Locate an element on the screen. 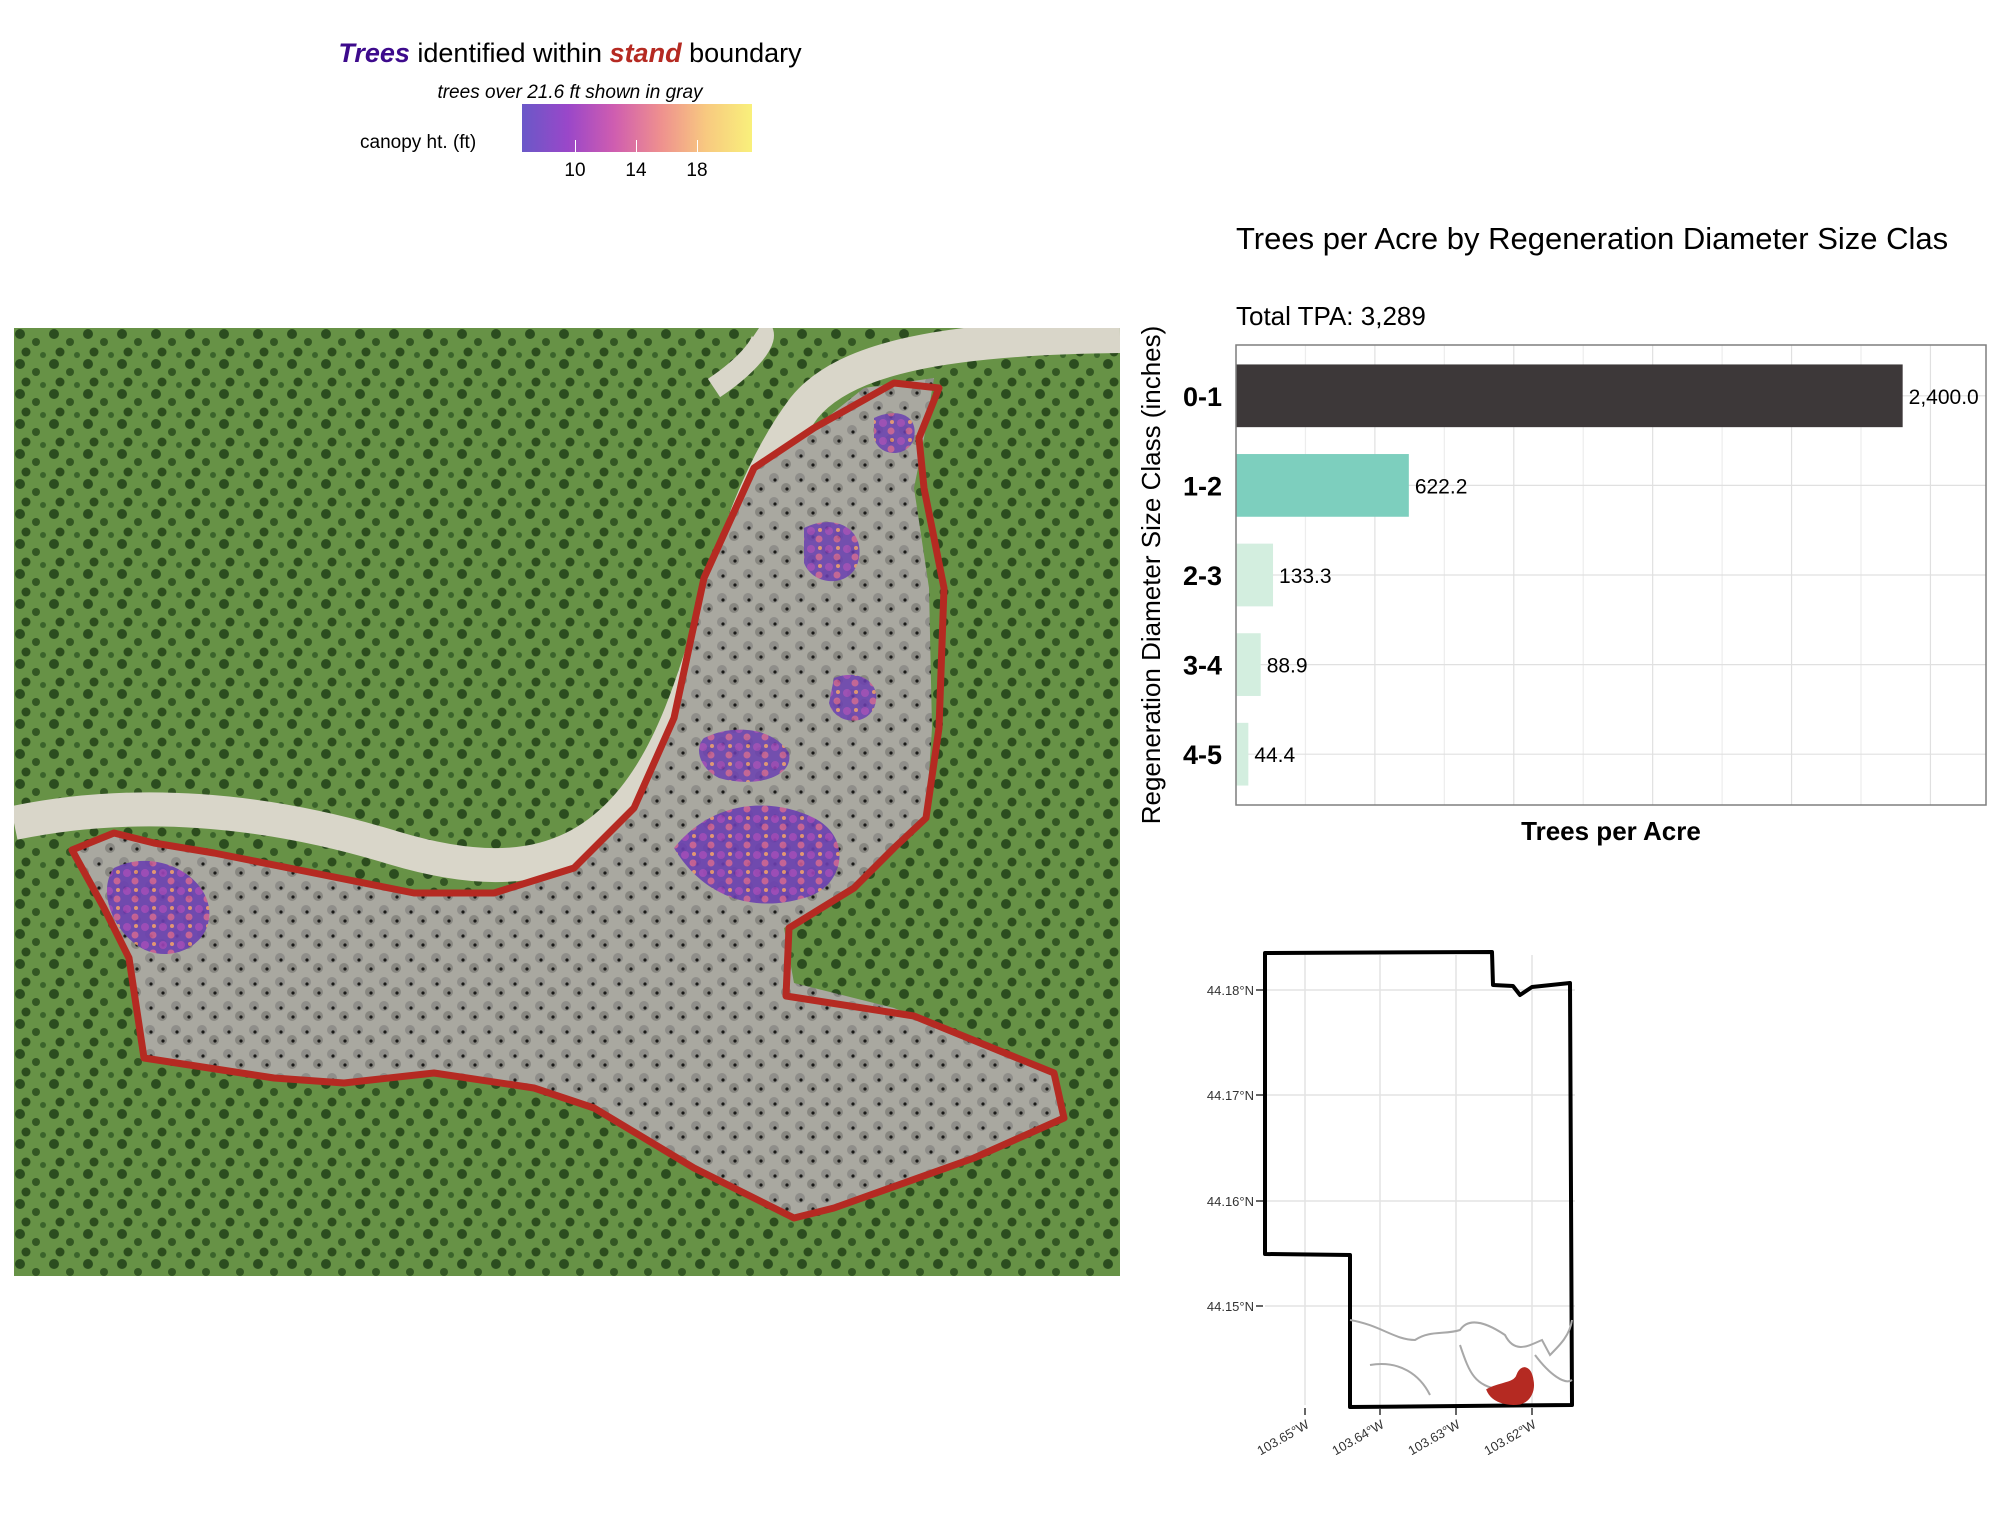 This screenshot has height=1536, width=2016. plot-panel-border is located at coordinates (1611, 575).